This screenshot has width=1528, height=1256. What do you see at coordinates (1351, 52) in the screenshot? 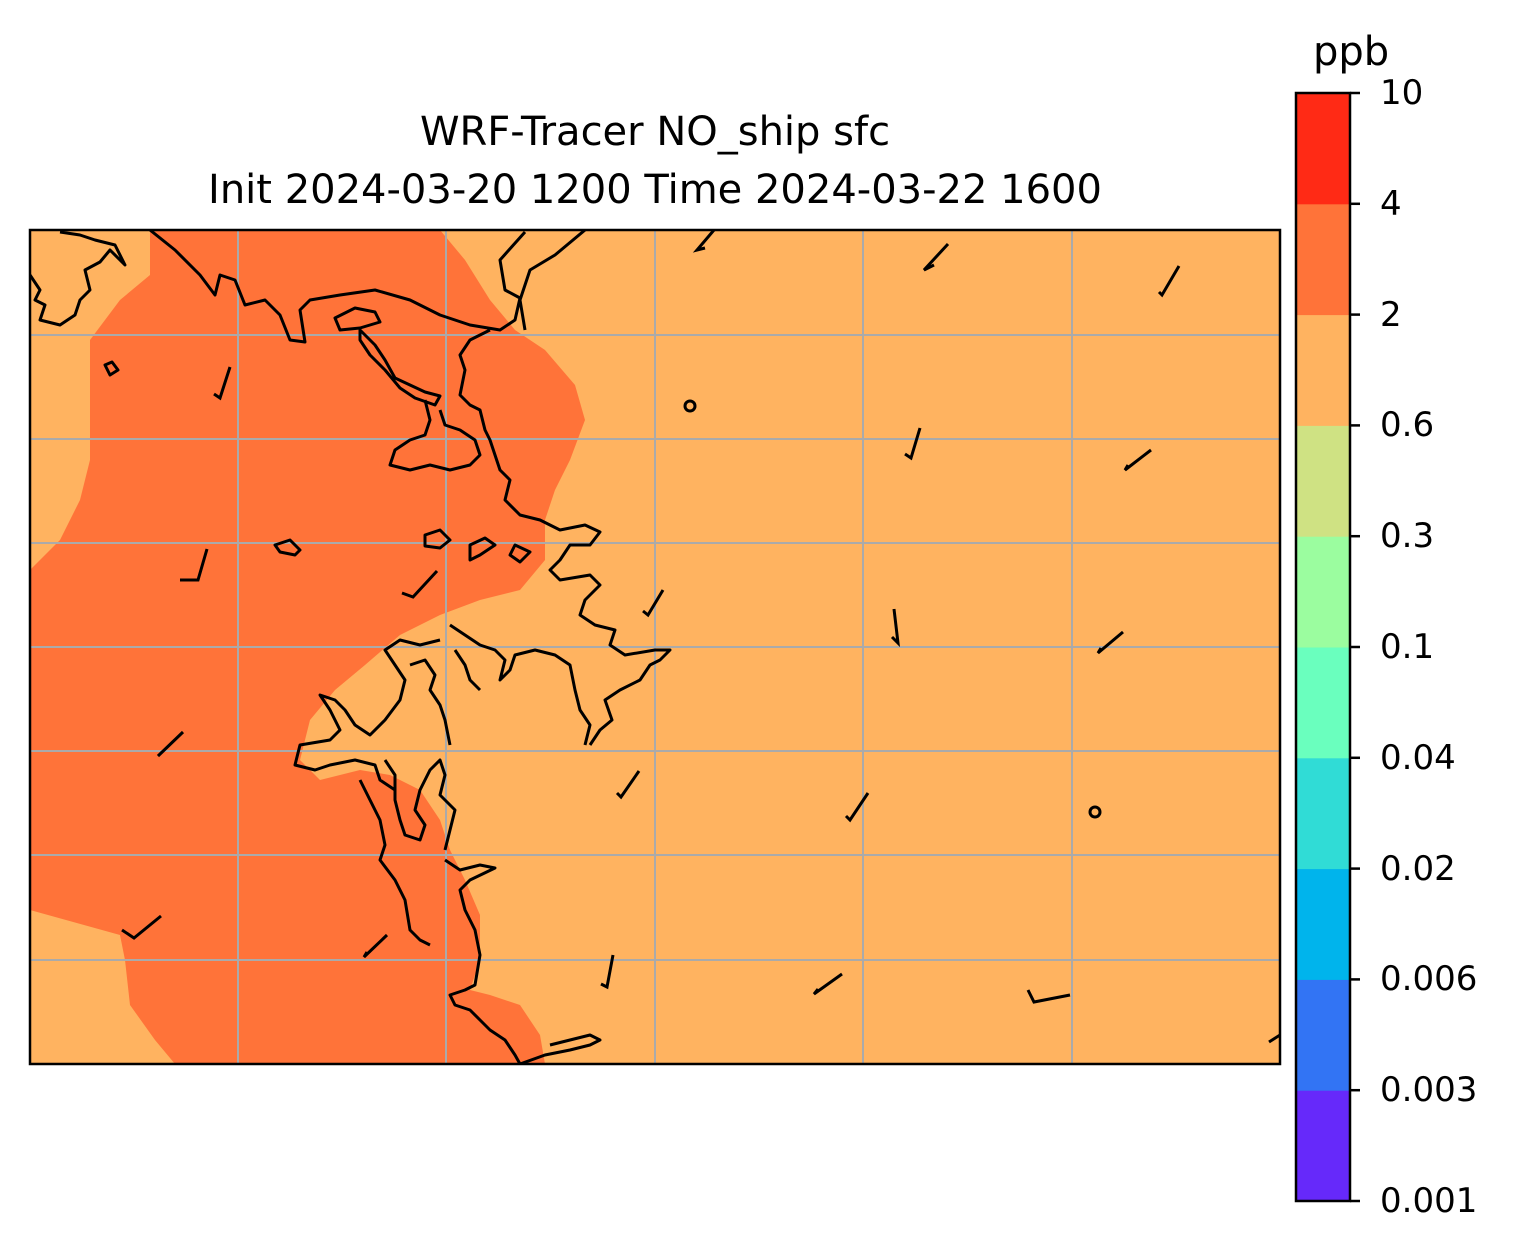
I see `colorbar-unit-label: ppb` at bounding box center [1351, 52].